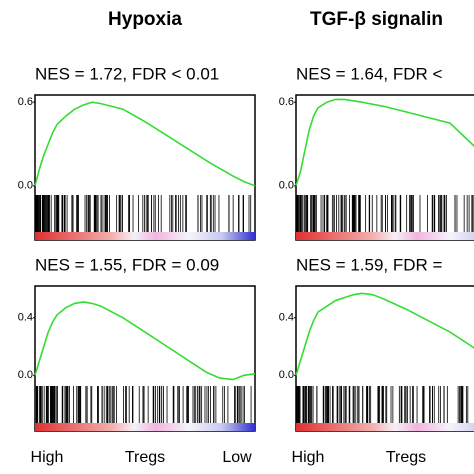 The height and width of the screenshot is (474, 474). Describe the element at coordinates (376, 19) in the screenshot. I see `column-title: TGF-β signalin` at that location.